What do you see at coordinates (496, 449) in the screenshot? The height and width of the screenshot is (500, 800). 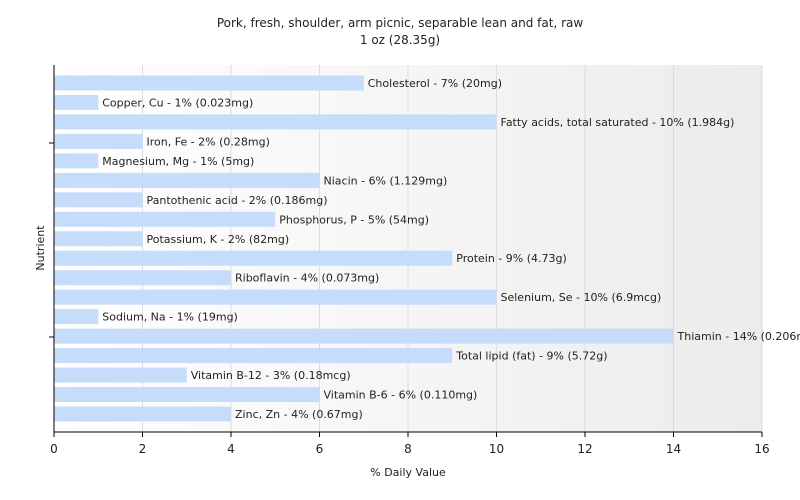 I see `x-tick-label: 10` at bounding box center [496, 449].